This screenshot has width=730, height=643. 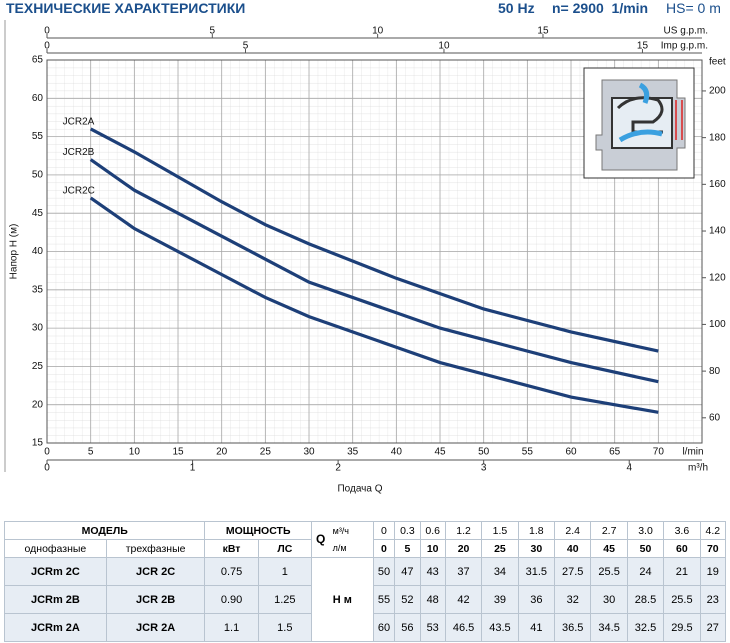 What do you see at coordinates (713, 627) in the screenshot?
I see `table-cell: 27` at bounding box center [713, 627].